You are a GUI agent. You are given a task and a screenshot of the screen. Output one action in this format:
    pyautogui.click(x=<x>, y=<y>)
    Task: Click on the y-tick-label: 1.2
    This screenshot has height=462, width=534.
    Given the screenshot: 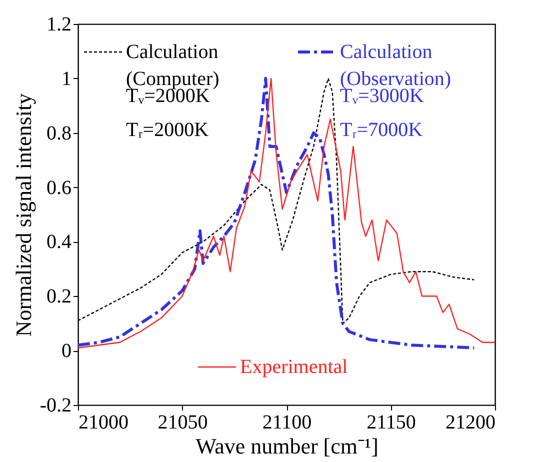 What is the action you would take?
    pyautogui.click(x=59, y=25)
    